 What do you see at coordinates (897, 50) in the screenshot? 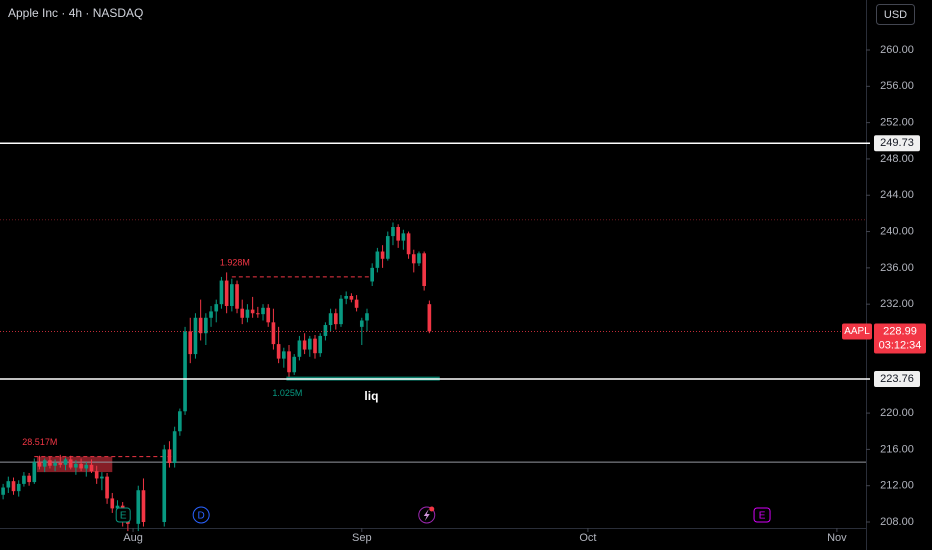
I see `y-tick-label: 260.00` at bounding box center [897, 50].